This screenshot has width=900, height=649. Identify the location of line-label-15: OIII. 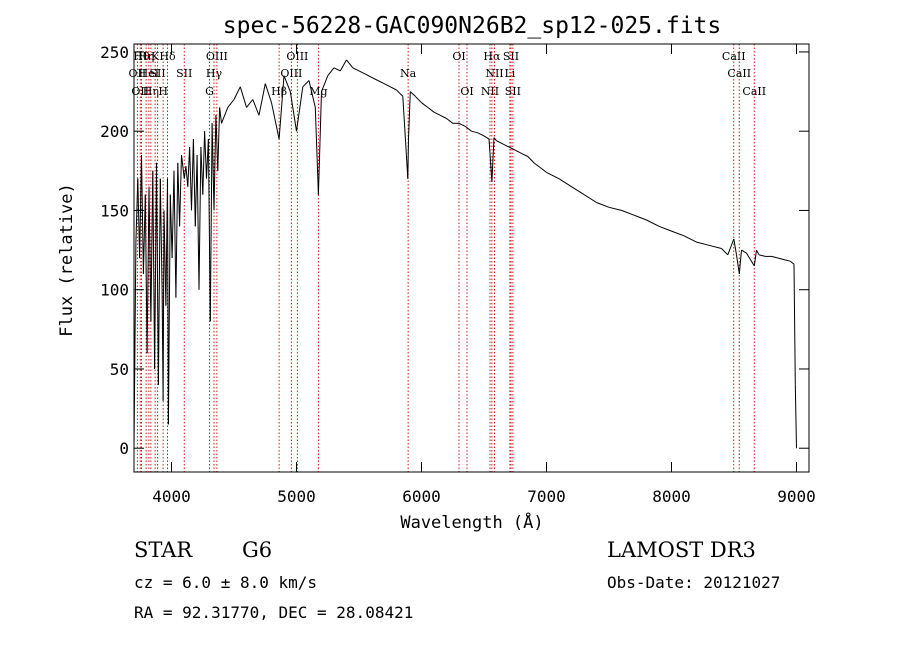
(291, 73).